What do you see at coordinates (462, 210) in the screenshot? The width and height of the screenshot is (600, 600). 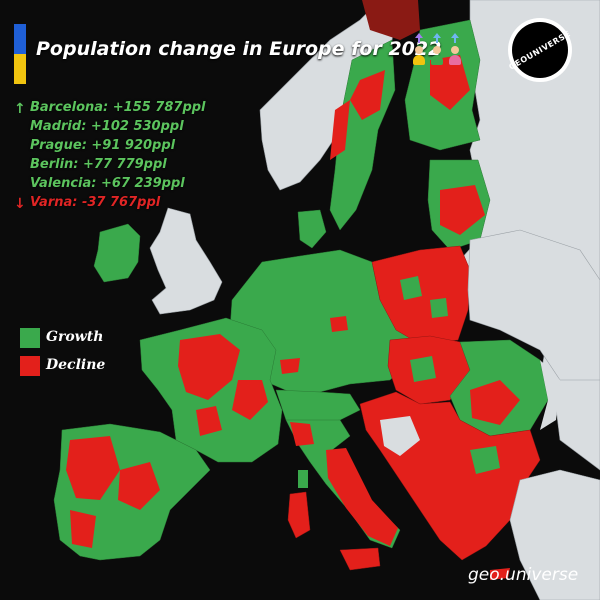 I see `region-baltics-decline` at bounding box center [462, 210].